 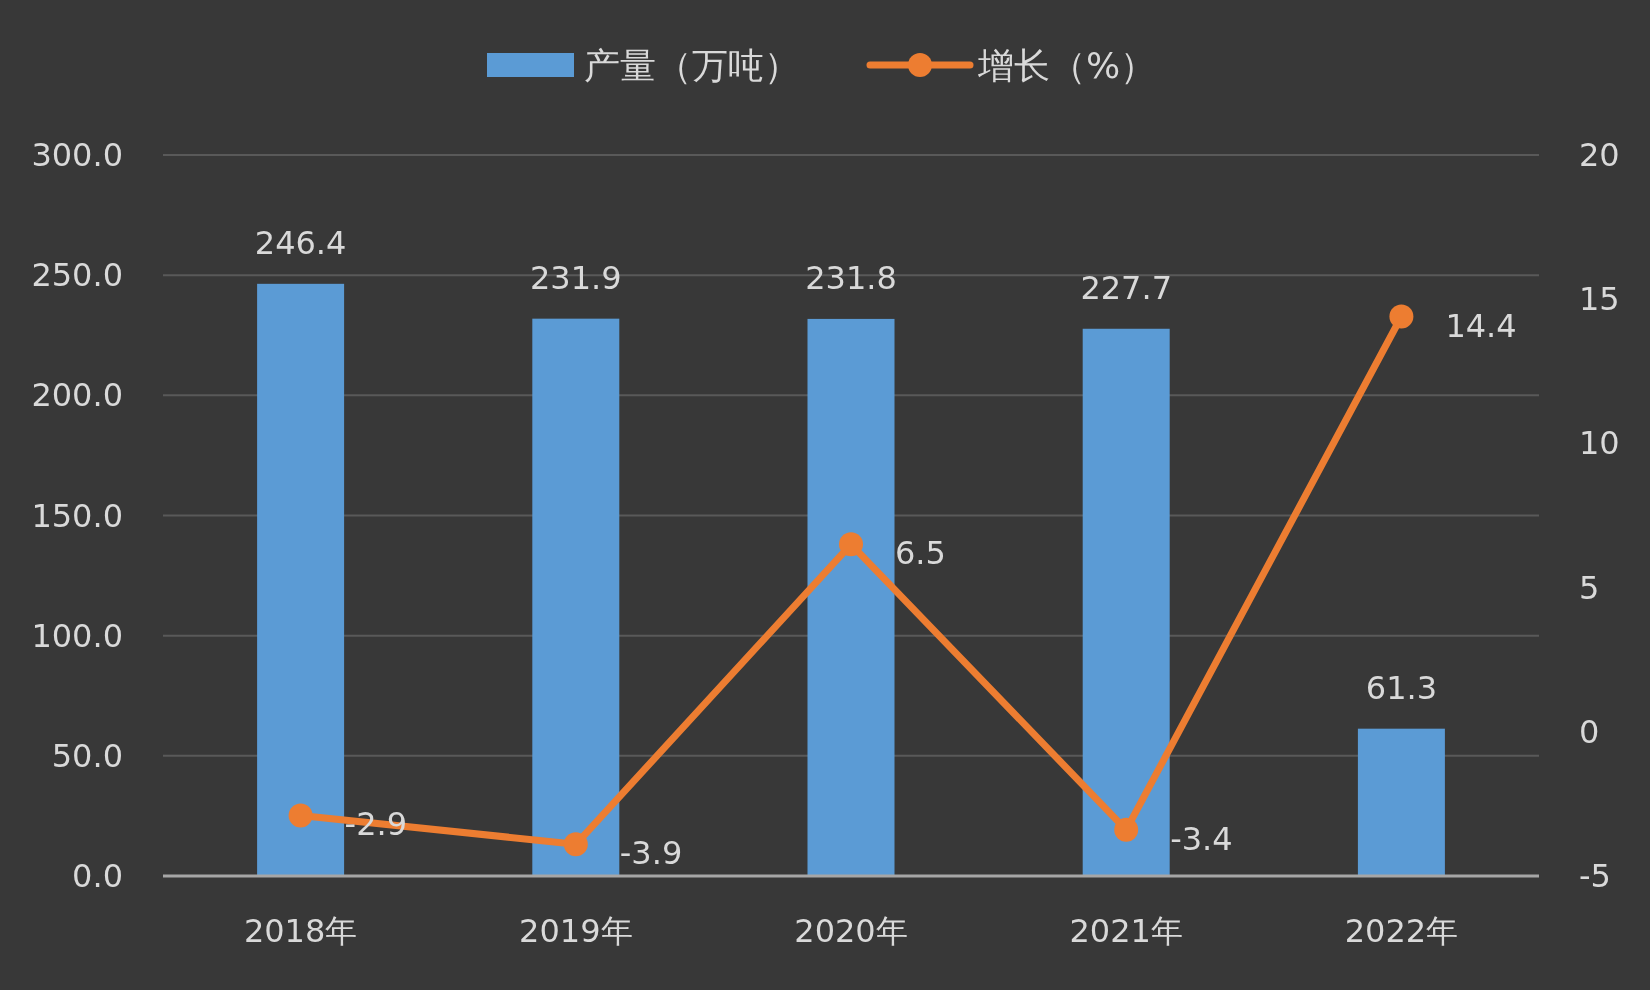 I want to click on legend-label: 产量（万吨）, so click(x=692, y=65).